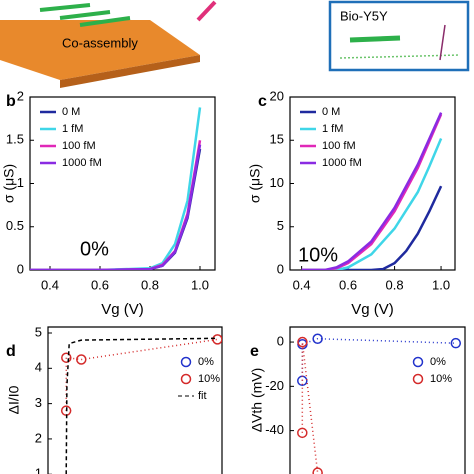  Describe the element at coordinates (257, 400) in the screenshot. I see `y-axis-label: ΔVth (mV)` at that location.